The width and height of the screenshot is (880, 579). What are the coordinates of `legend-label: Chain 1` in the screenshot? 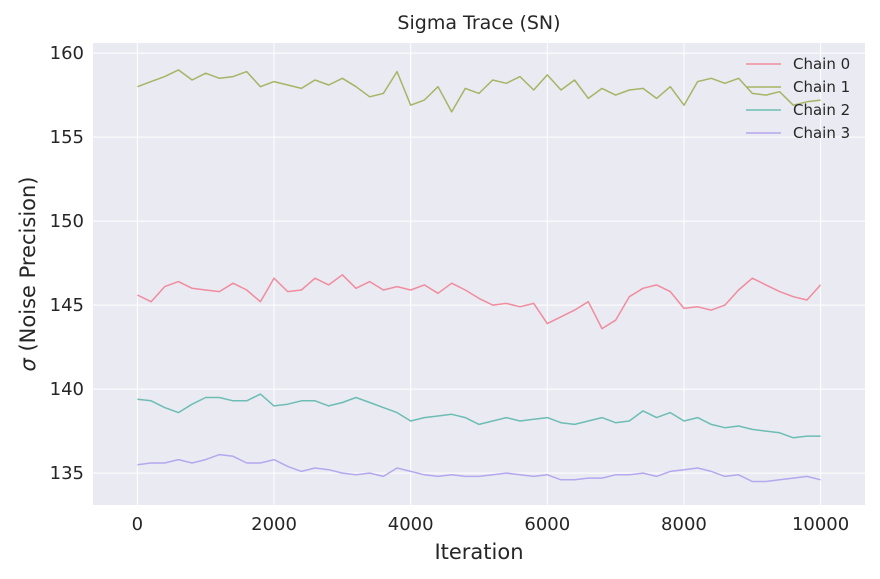 It's located at (821, 87).